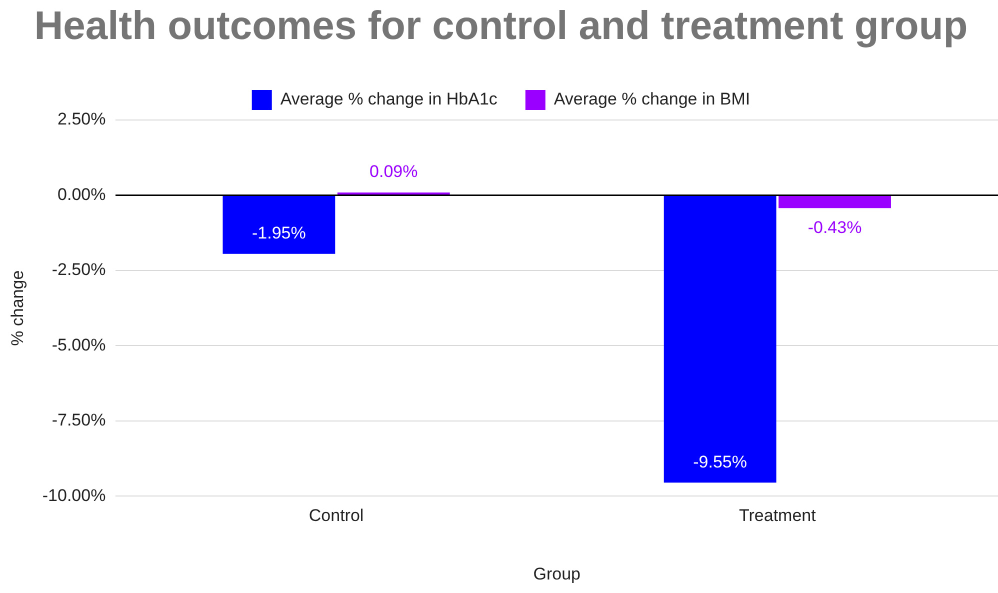 The width and height of the screenshot is (998, 593). I want to click on x-tick-label: Control, so click(336, 516).